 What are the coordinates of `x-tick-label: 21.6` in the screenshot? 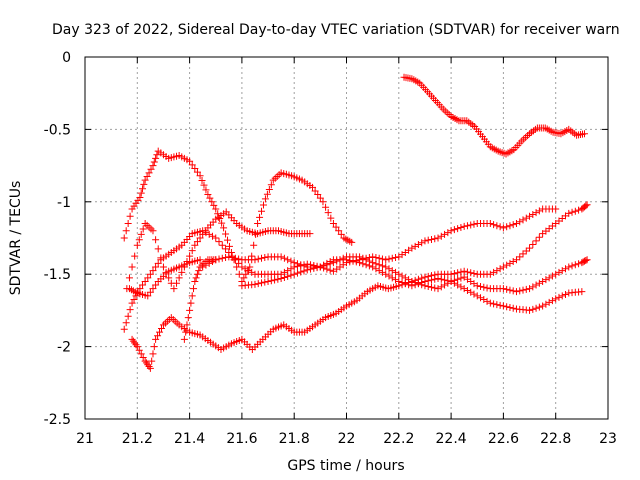 It's located at (241, 439).